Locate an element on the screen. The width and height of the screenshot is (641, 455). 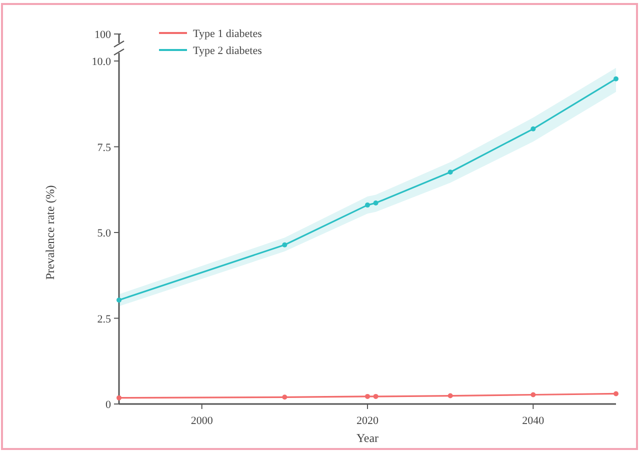
text: 100 is located at coordinates (103, 35).